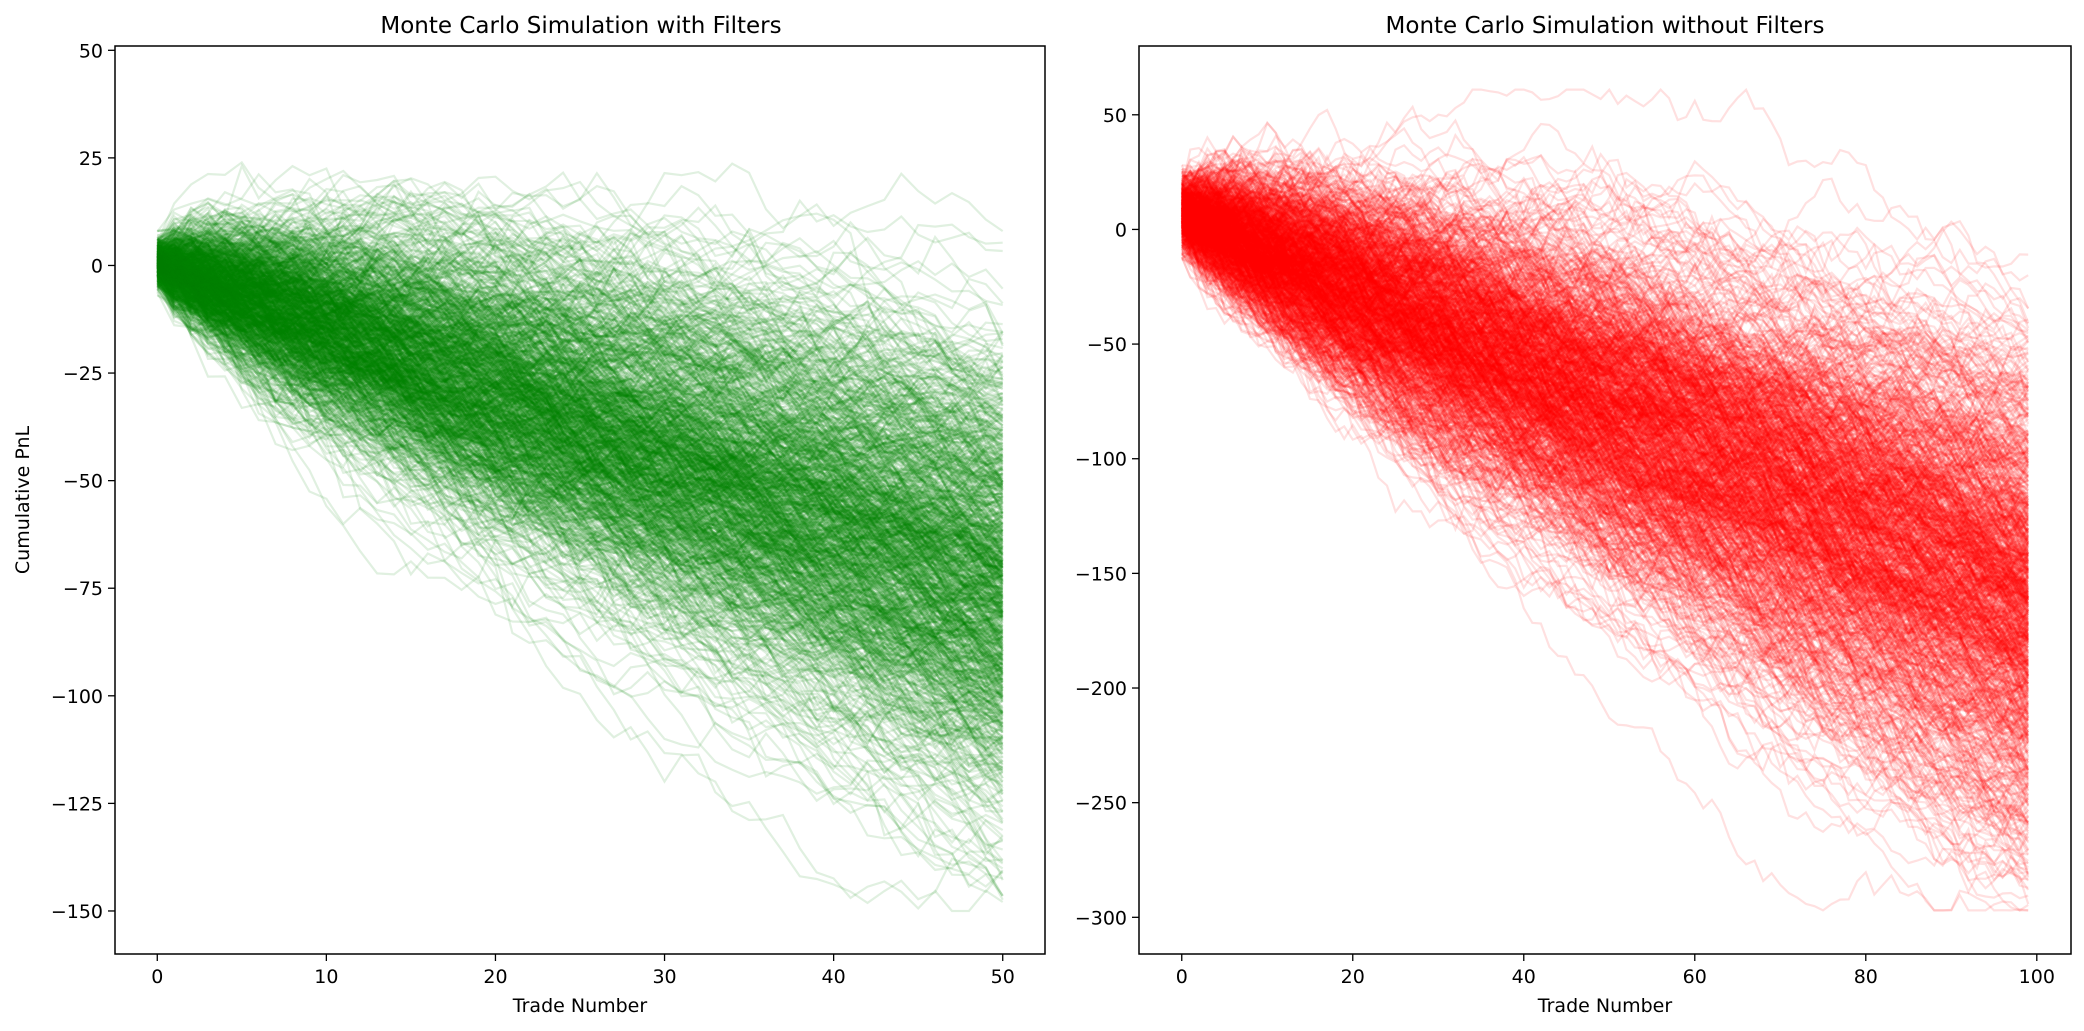 The height and width of the screenshot is (1031, 2084). I want to click on y-tick-label: −75, so click(83, 589).